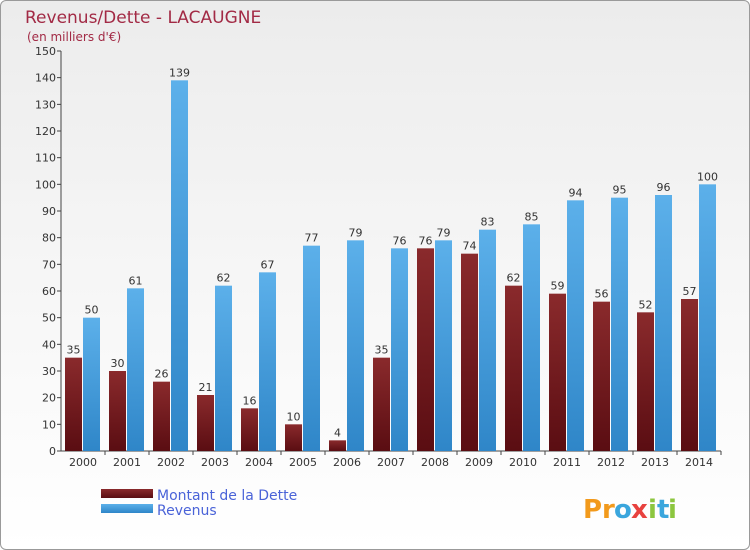  I want to click on y-tick-label: 80, so click(49, 238).